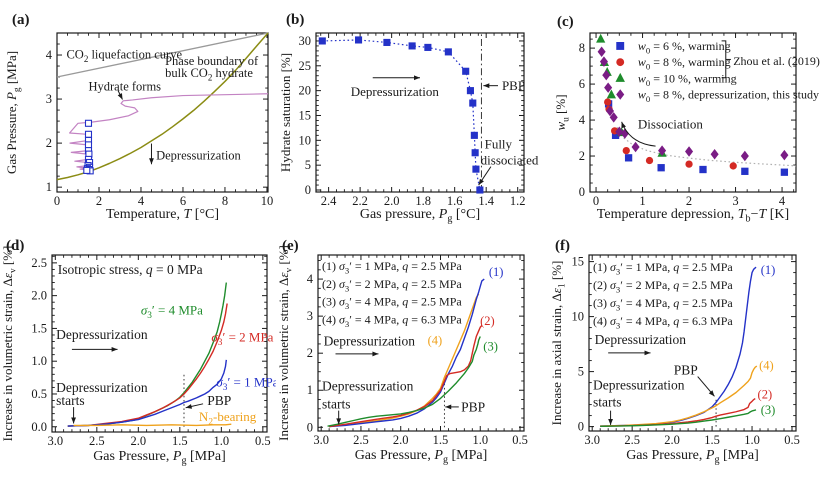 This screenshot has height=486, width=821. What do you see at coordinates (225, 201) in the screenshot?
I see `svg-text: 8` at bounding box center [225, 201].